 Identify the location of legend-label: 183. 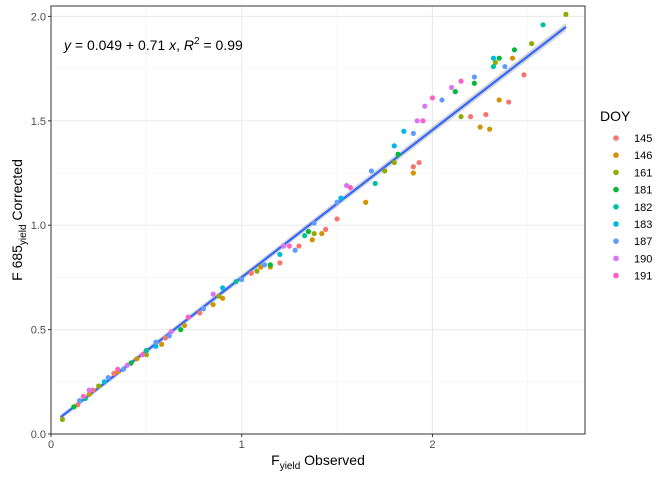
(643, 225).